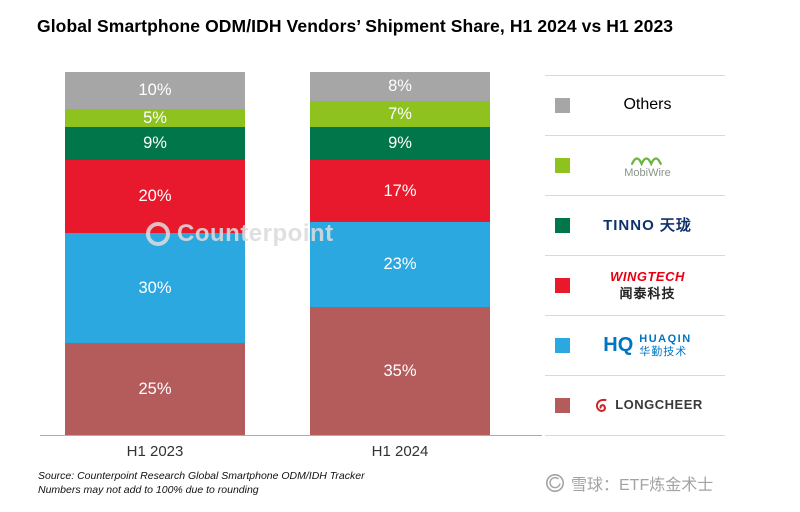 This screenshot has height=512, width=800. I want to click on segment-value-label: 10%, so click(155, 90).